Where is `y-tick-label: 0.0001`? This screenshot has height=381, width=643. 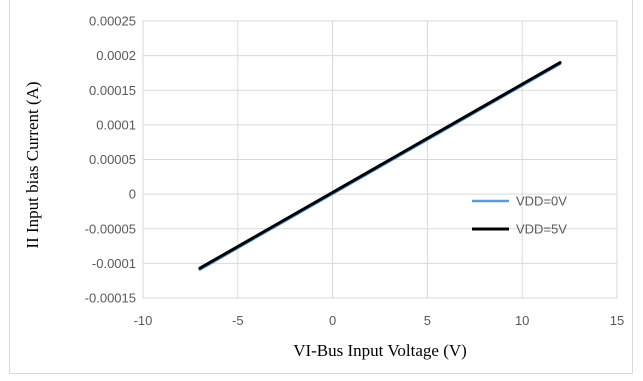 y-tick-label: 0.0001 is located at coordinates (116, 124).